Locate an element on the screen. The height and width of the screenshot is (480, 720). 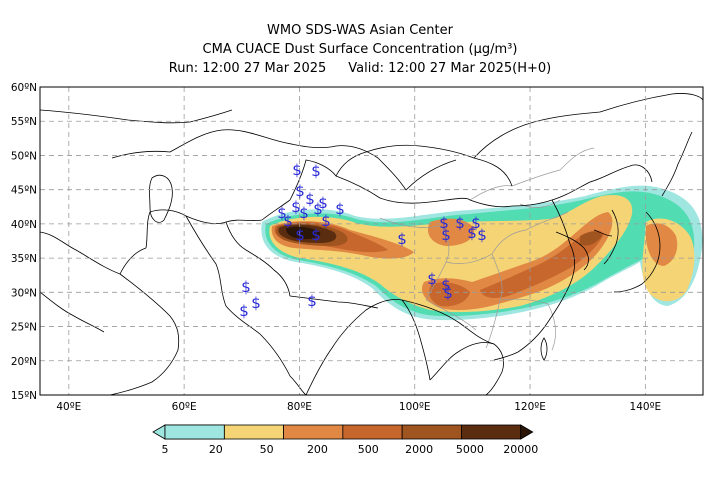
legend-threshold-label: 20 is located at coordinates (216, 449).